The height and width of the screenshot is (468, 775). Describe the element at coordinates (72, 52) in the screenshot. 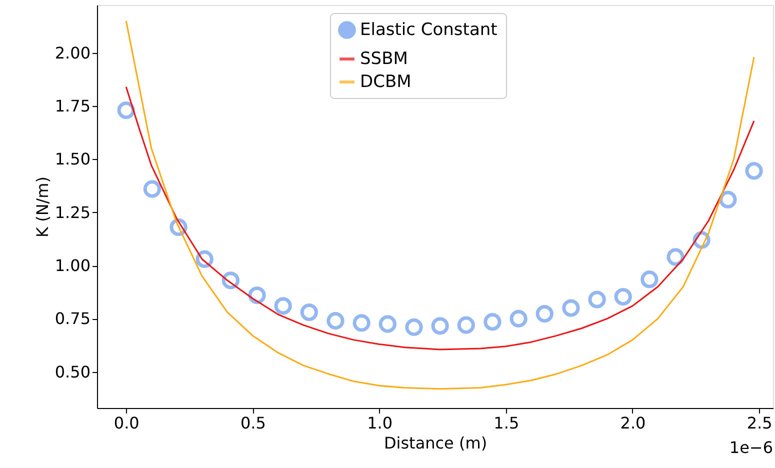

I see `y-tick-label: 2.00` at that location.